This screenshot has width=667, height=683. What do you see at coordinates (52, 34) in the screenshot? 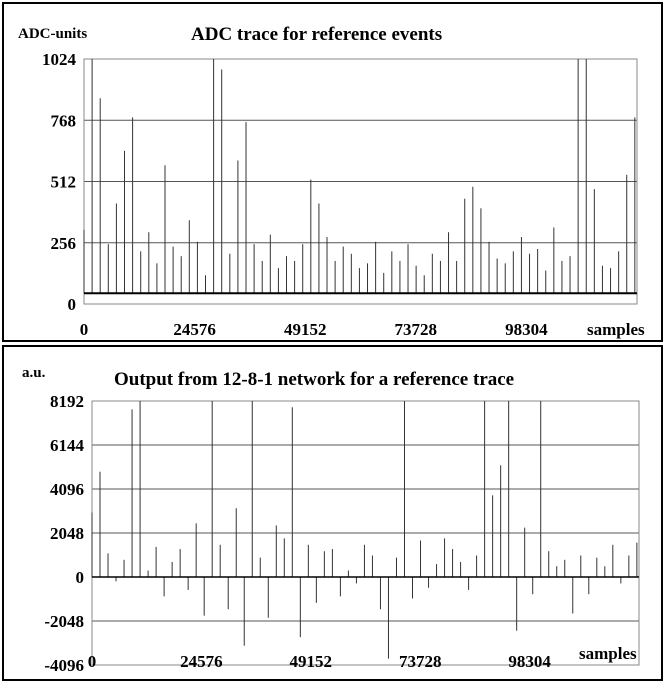
I see `y-axis-unit-label: ADC-units` at bounding box center [52, 34].